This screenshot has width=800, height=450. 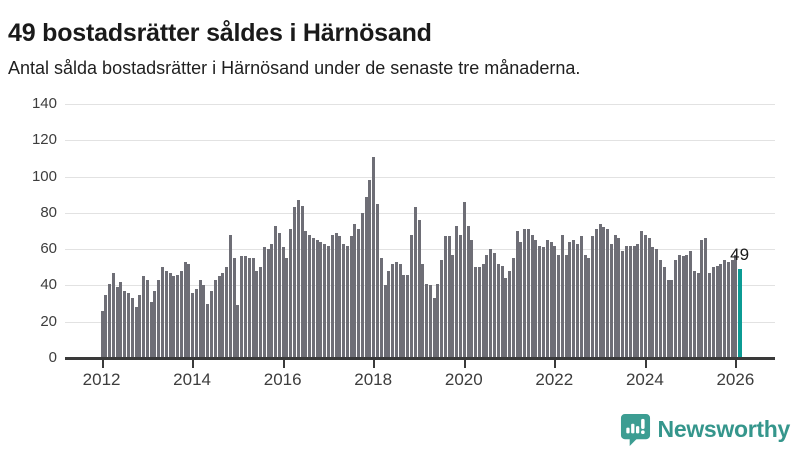 I want to click on brand-logo: Newsworthy, so click(x=705, y=429).